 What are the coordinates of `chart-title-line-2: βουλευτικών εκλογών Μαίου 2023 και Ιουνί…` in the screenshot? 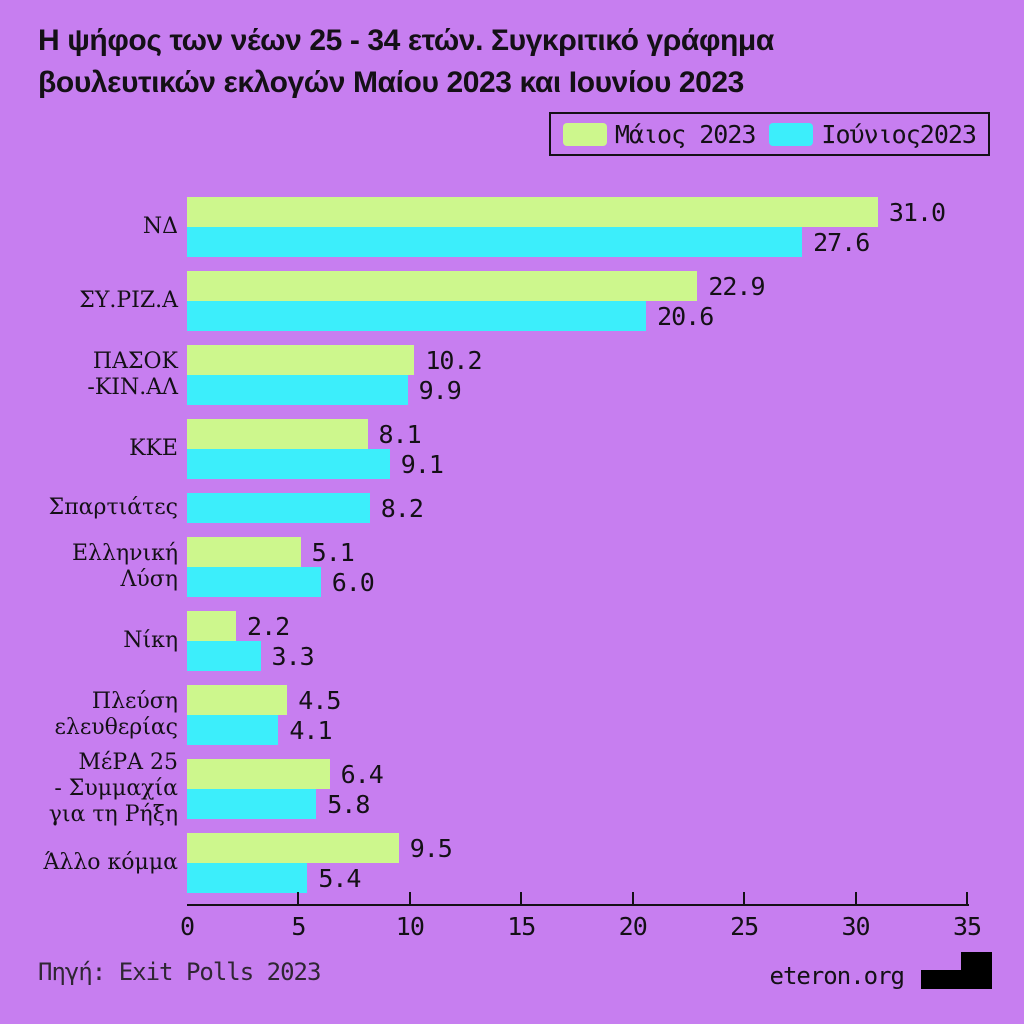 It's located at (391, 82).